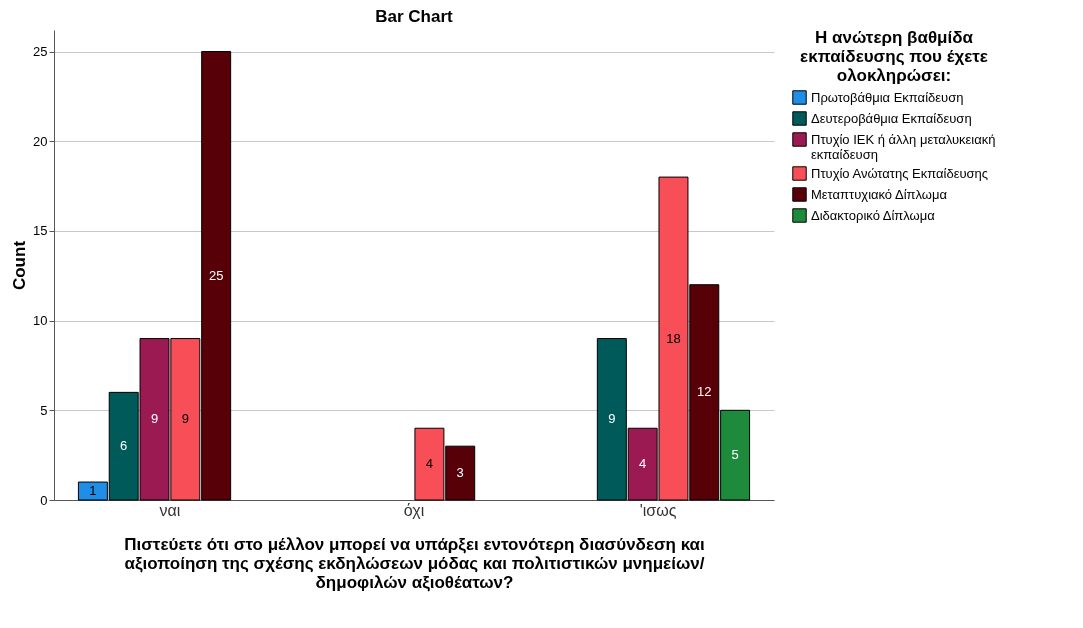  Describe the element at coordinates (40, 141) in the screenshot. I see `y-tick-label: 20` at that location.